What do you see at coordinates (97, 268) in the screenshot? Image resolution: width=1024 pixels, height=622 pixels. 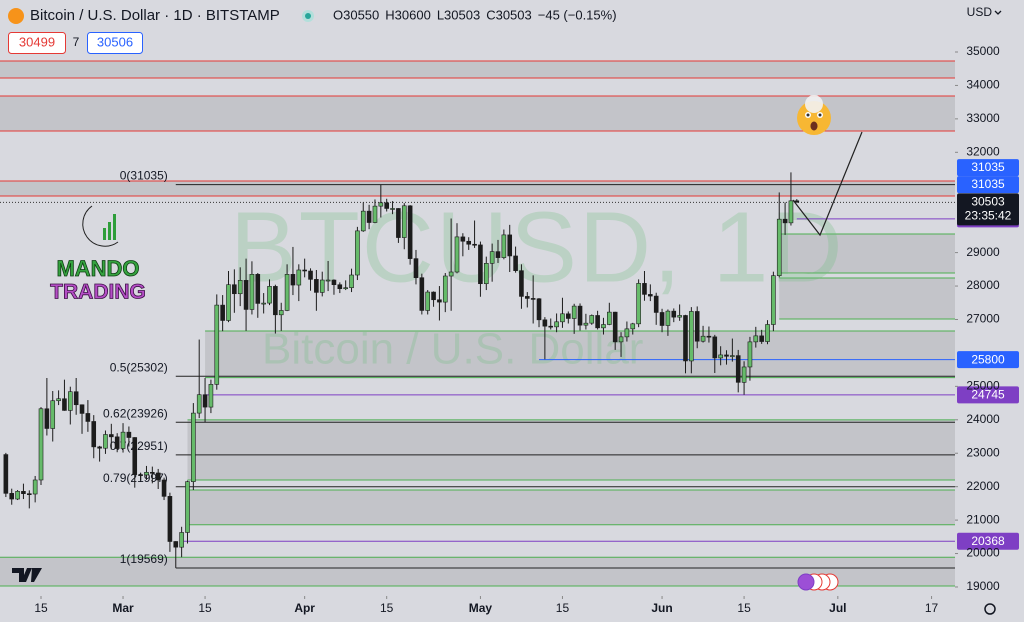 I see `brand-name: MANDO` at bounding box center [97, 268].